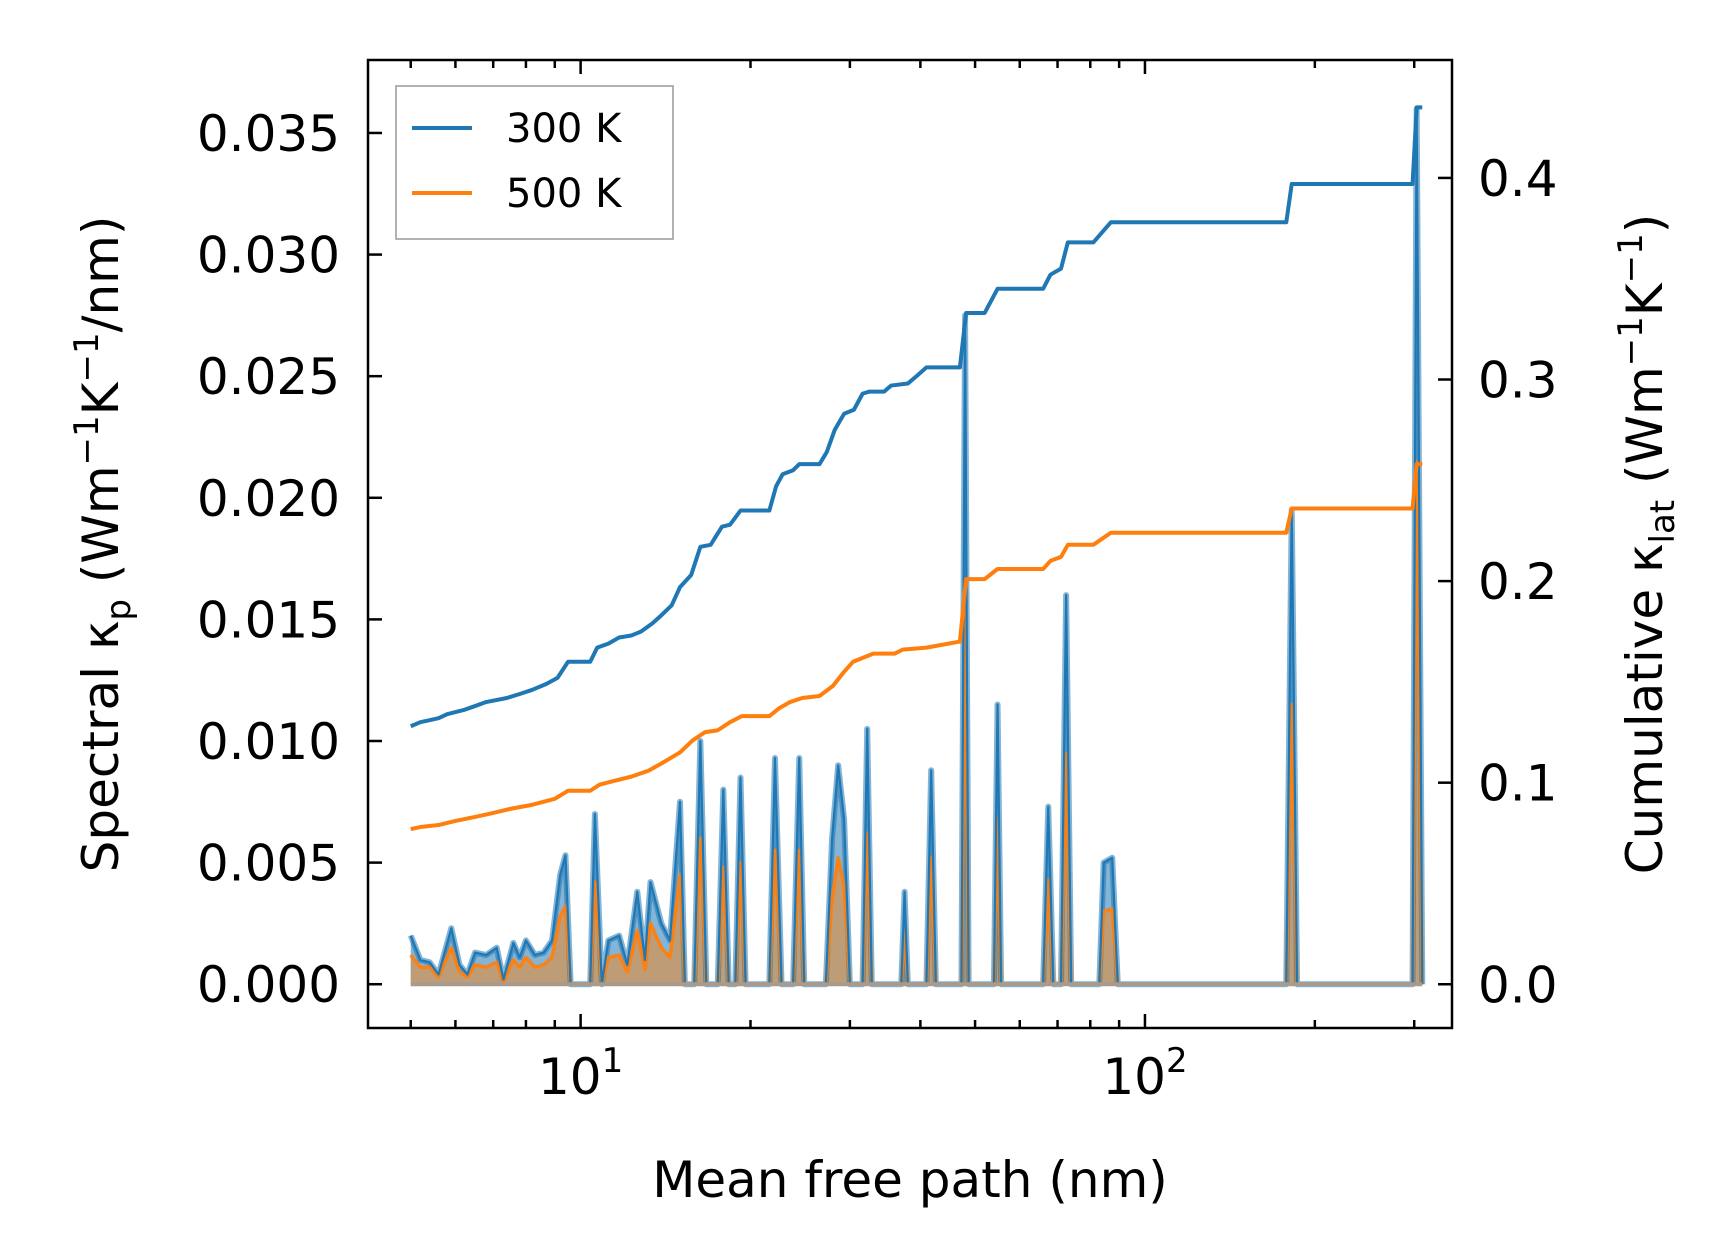  I want to click on y-left-tick-label: 0.015, so click(268, 620).